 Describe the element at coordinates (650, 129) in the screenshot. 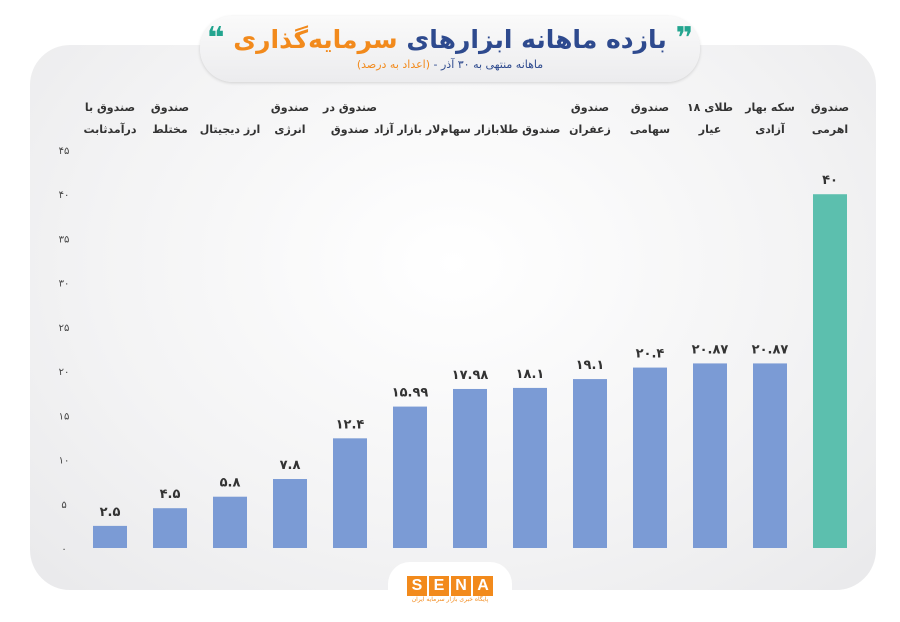

I see `category-label: سهامی` at that location.